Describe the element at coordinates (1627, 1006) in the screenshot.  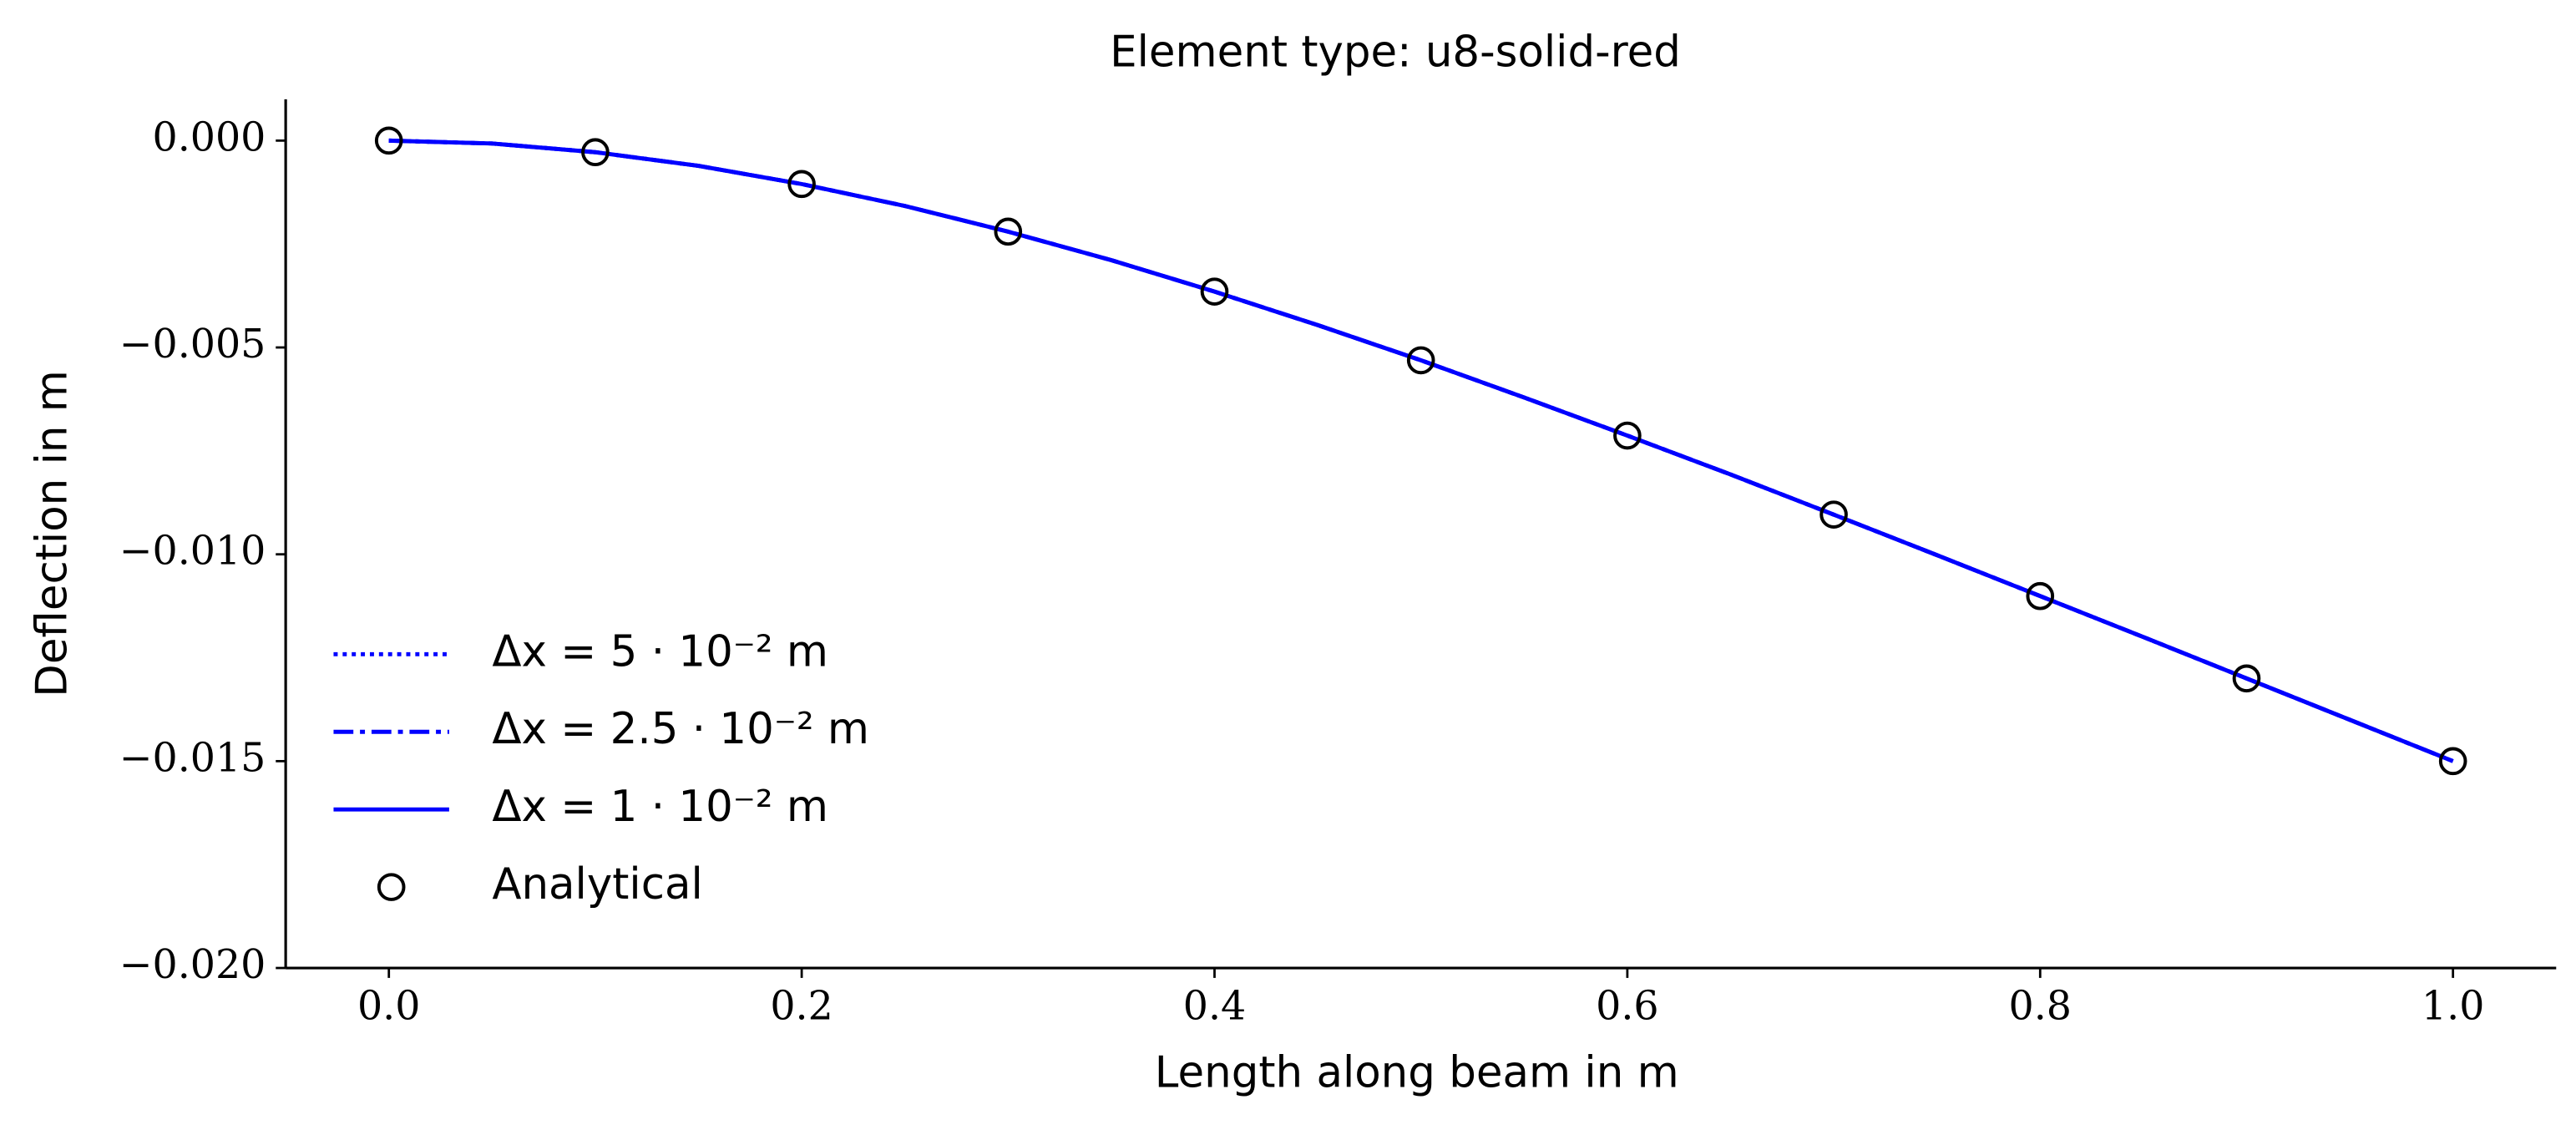
I see `x-tick-label: 0.6` at that location.